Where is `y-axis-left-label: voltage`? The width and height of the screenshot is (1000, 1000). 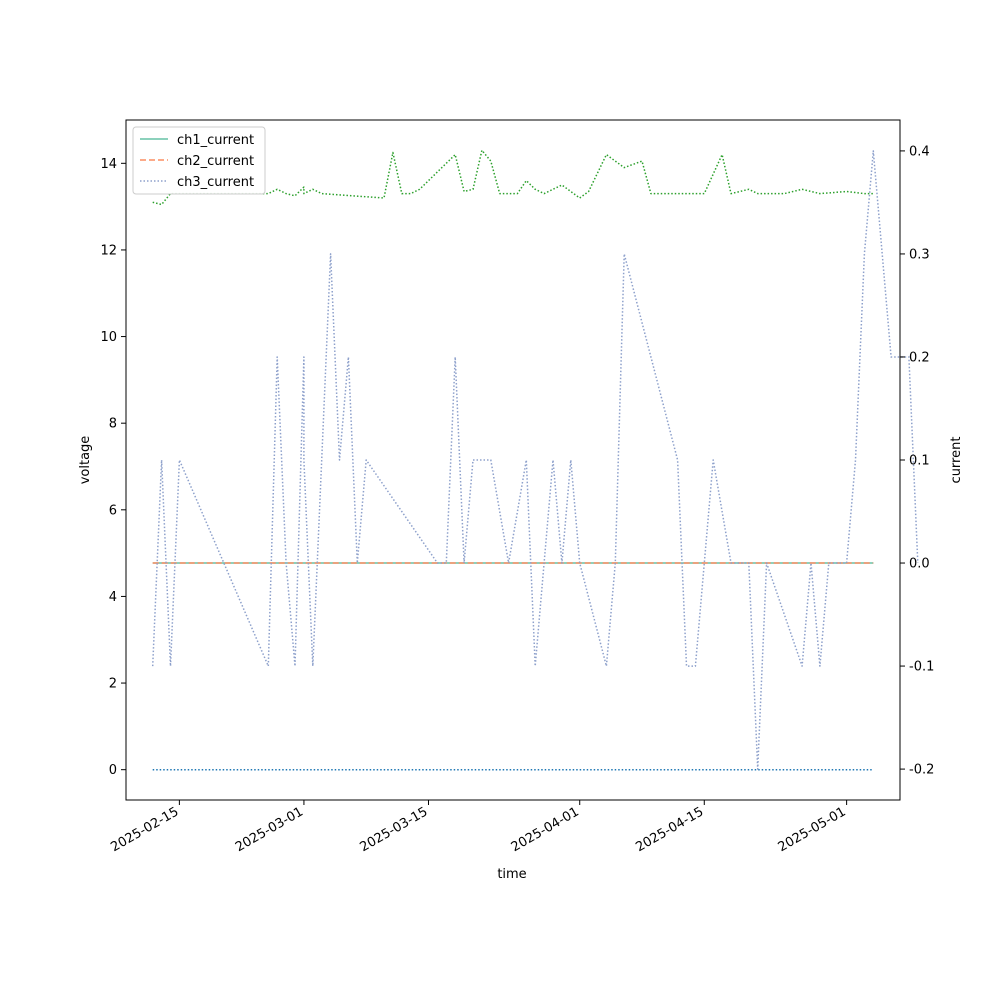
y-axis-left-label: voltage is located at coordinates (85, 460).